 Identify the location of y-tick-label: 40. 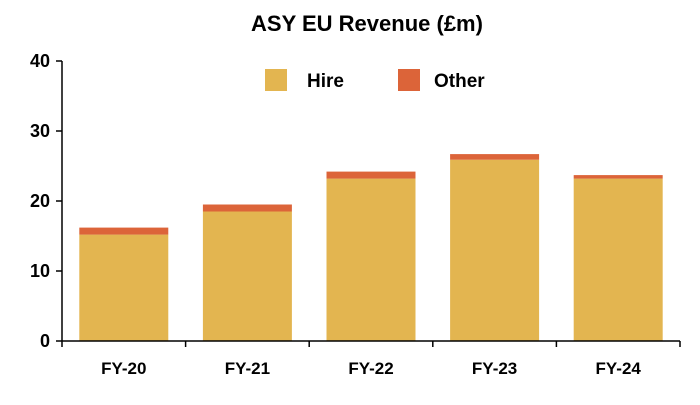
(40, 61).